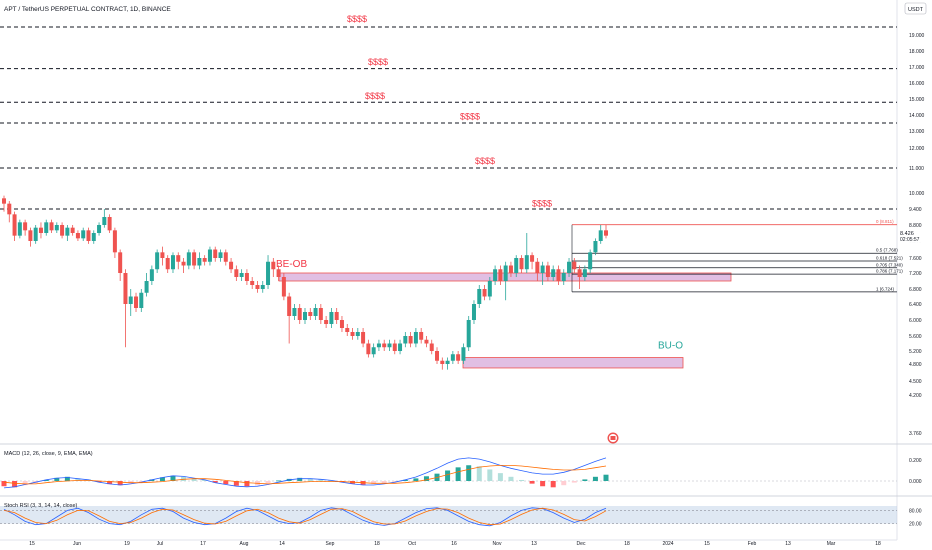  Describe the element at coordinates (917, 116) in the screenshot. I see `price-tick: 14.000` at that location.